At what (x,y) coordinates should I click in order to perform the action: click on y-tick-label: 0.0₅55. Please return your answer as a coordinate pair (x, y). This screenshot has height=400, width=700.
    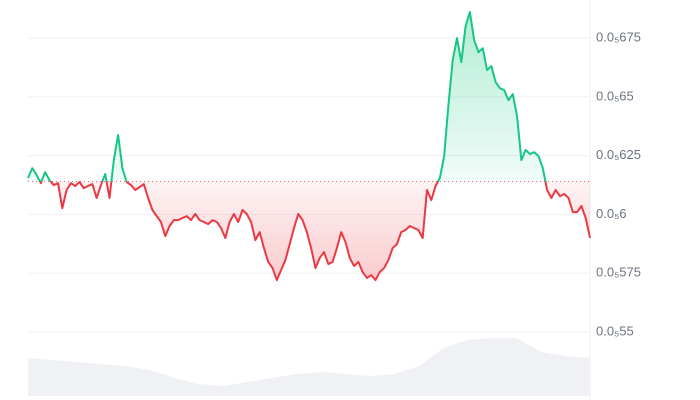
    Looking at the image, I should click on (615, 330).